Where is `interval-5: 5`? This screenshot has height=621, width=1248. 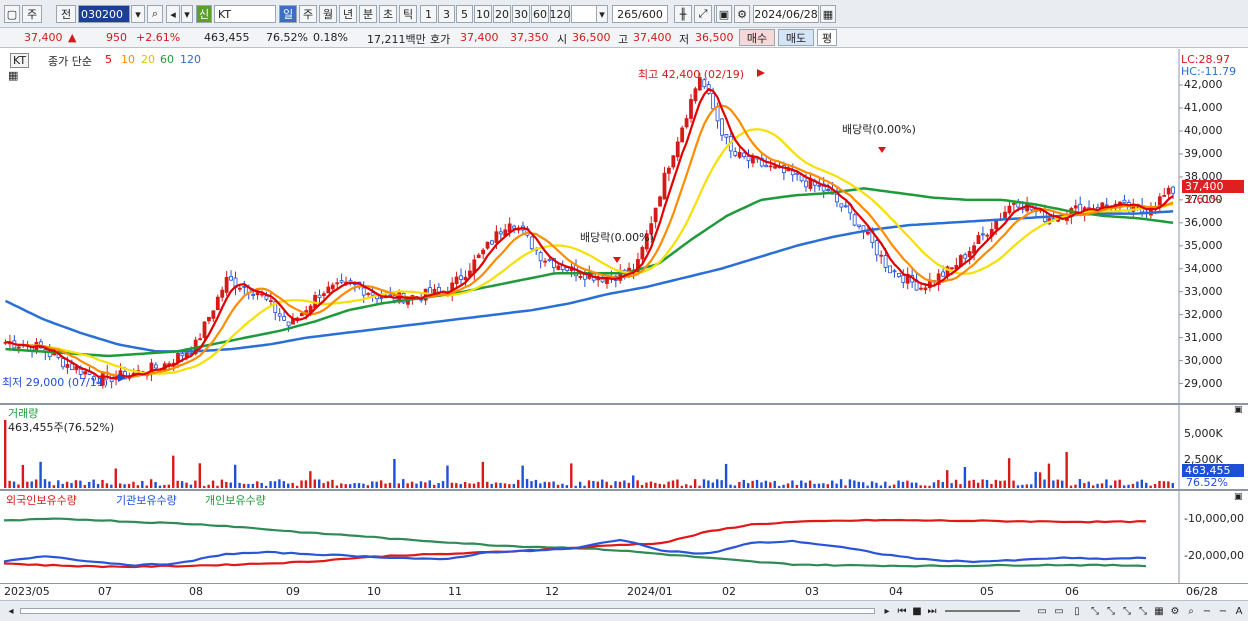 interval-5: 5 is located at coordinates (464, 14).